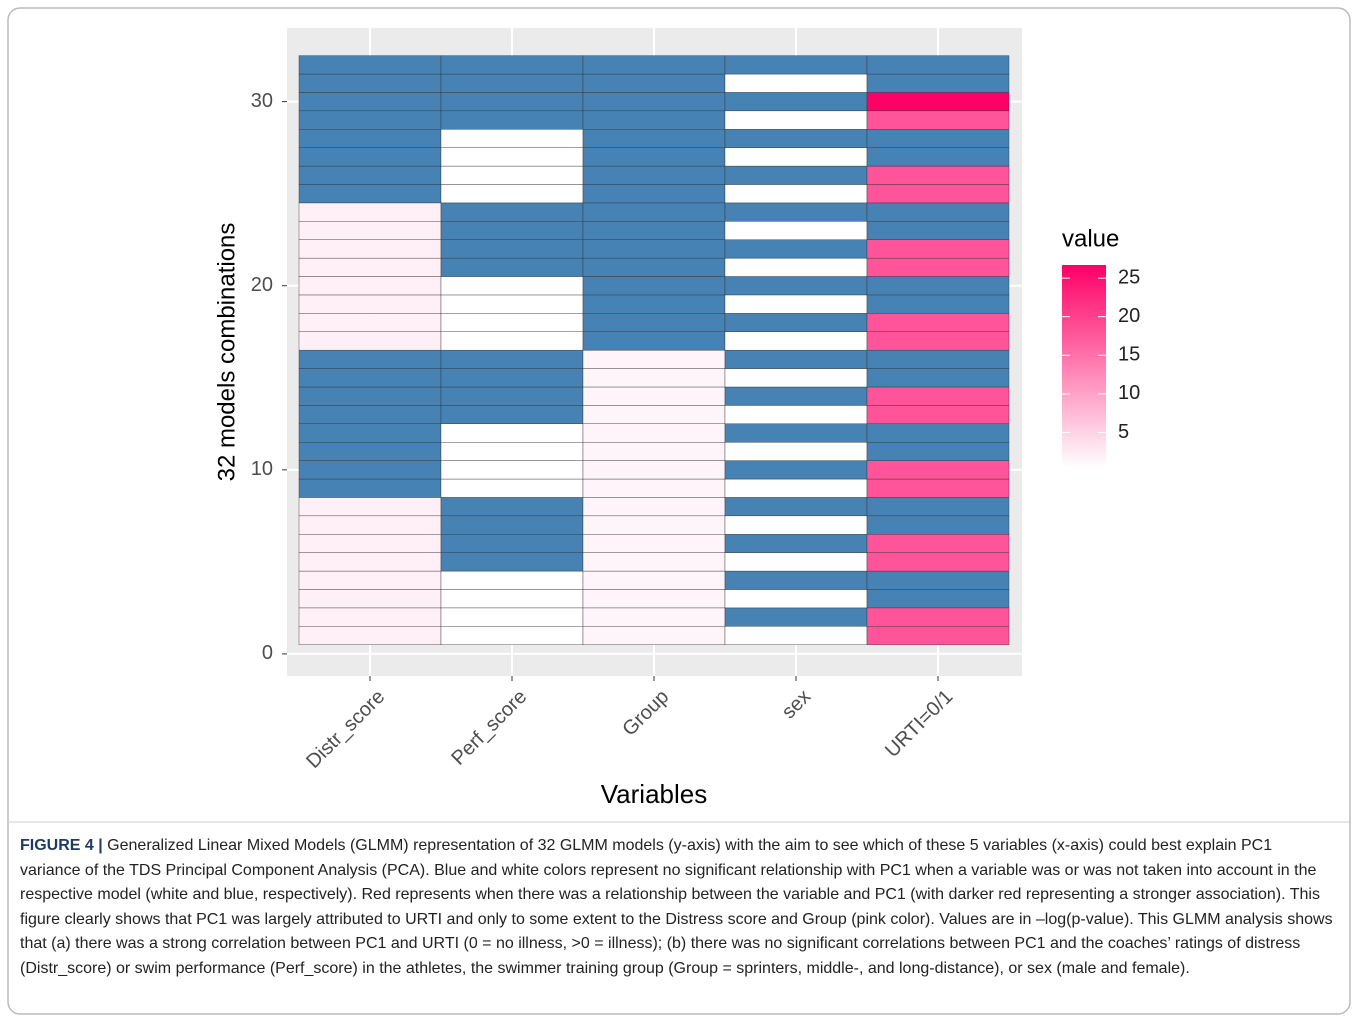  What do you see at coordinates (1090, 238) in the screenshot?
I see `legend-title: value` at bounding box center [1090, 238].